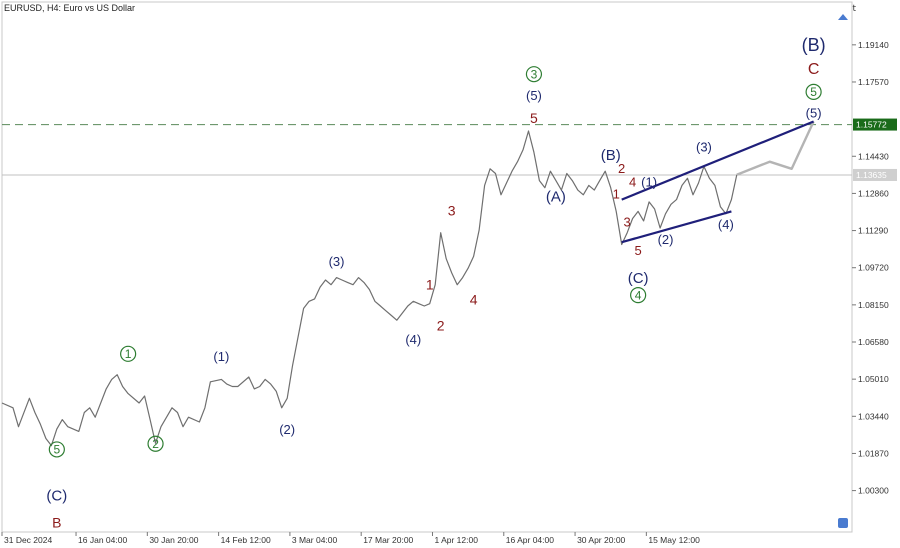  What do you see at coordinates (873, 453) in the screenshot?
I see `y-tick-label: 1.01870` at bounding box center [873, 453].